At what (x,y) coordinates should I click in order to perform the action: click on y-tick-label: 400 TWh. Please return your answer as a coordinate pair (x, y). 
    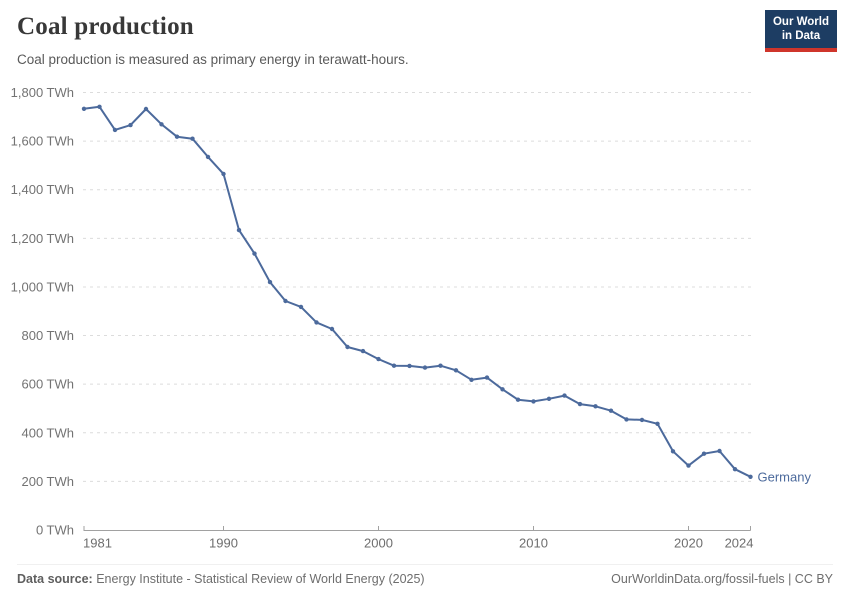
    Looking at the image, I should click on (47, 432).